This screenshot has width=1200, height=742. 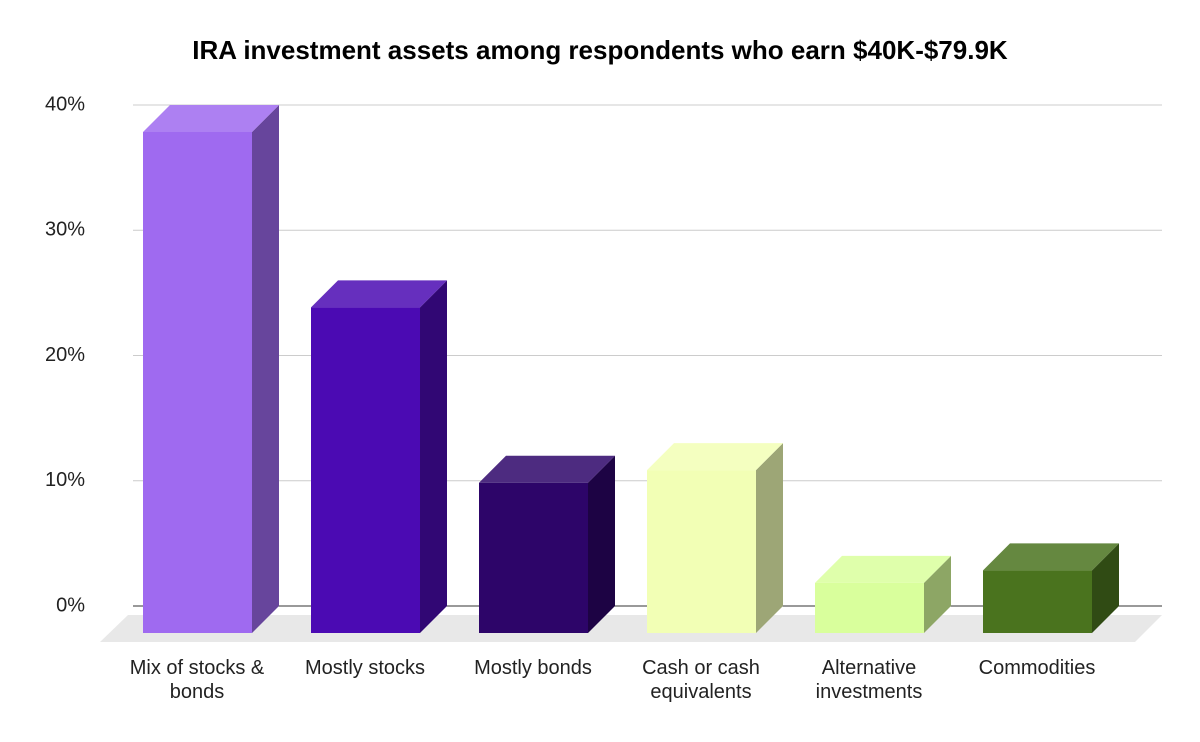 I want to click on x-tick-label: Mostly stocks, so click(x=365, y=668).